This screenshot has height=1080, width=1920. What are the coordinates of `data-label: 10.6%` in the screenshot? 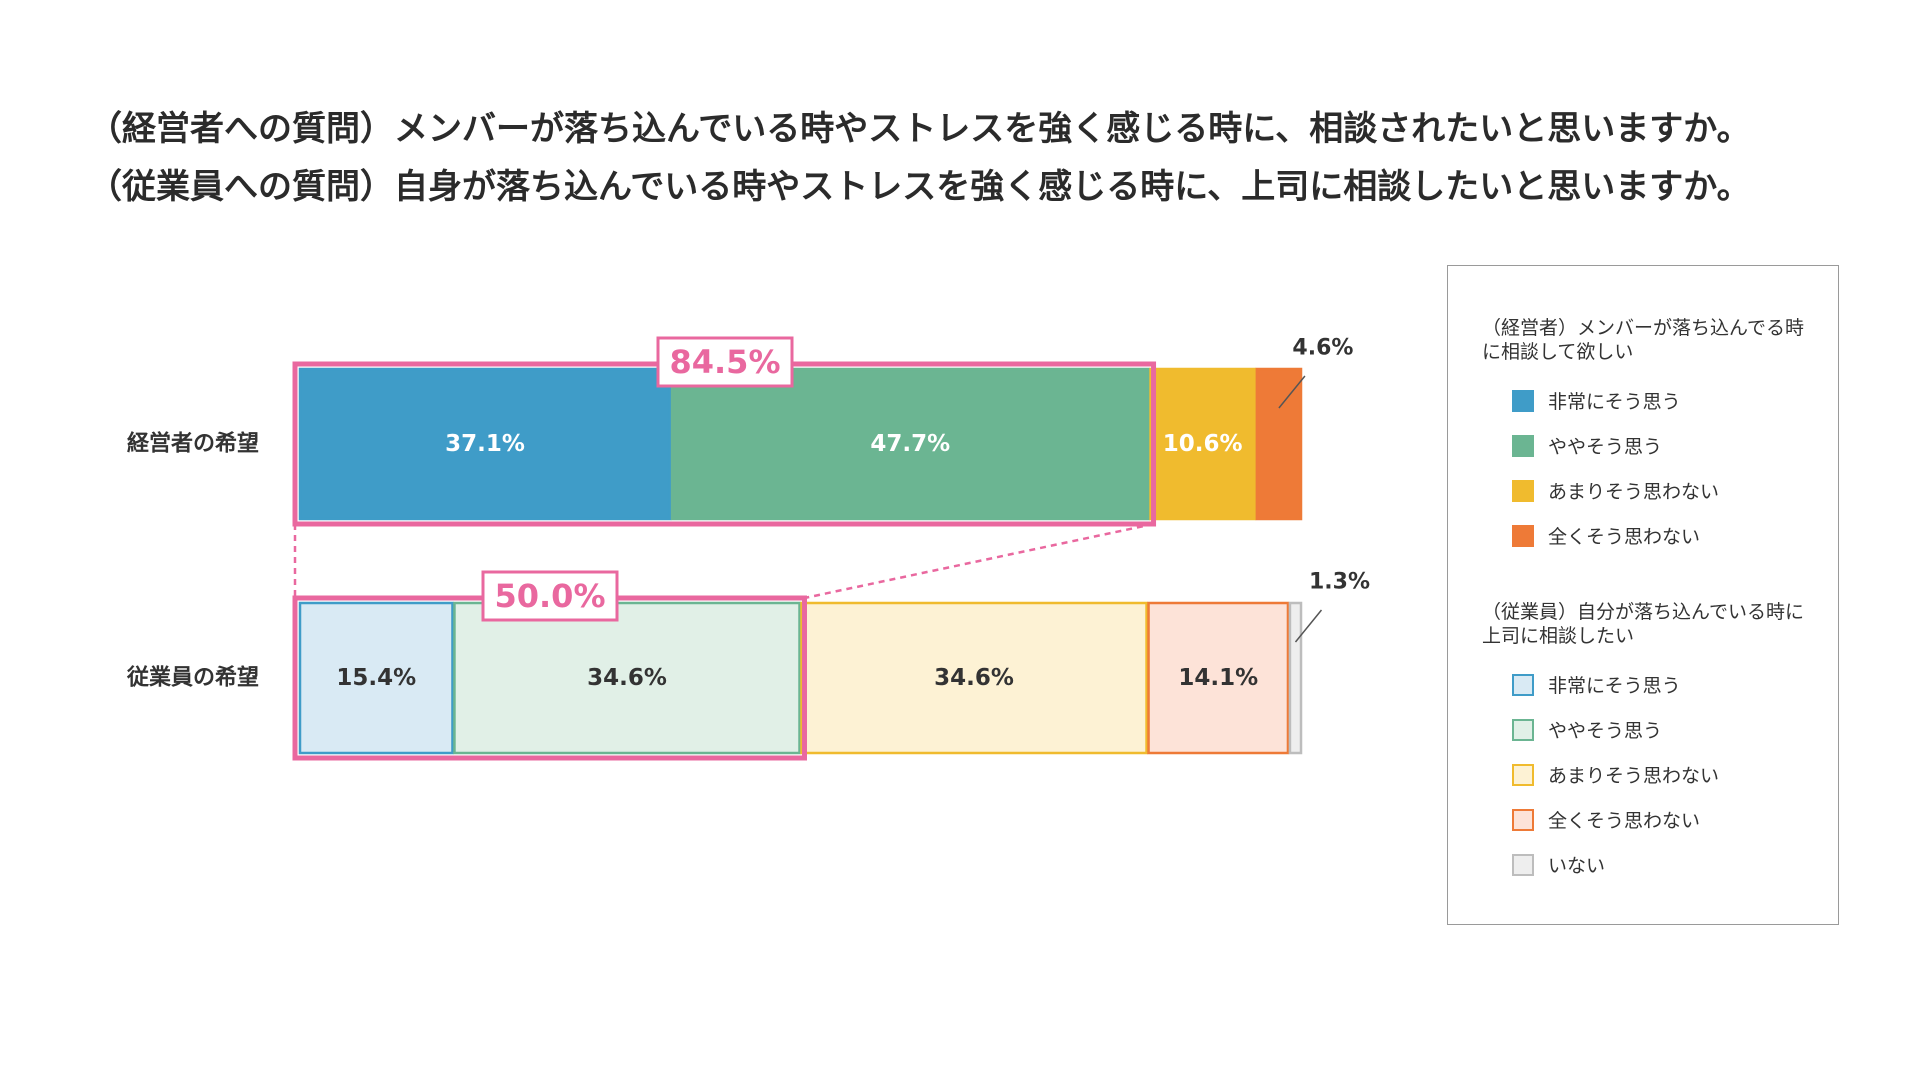 It's located at (1203, 444).